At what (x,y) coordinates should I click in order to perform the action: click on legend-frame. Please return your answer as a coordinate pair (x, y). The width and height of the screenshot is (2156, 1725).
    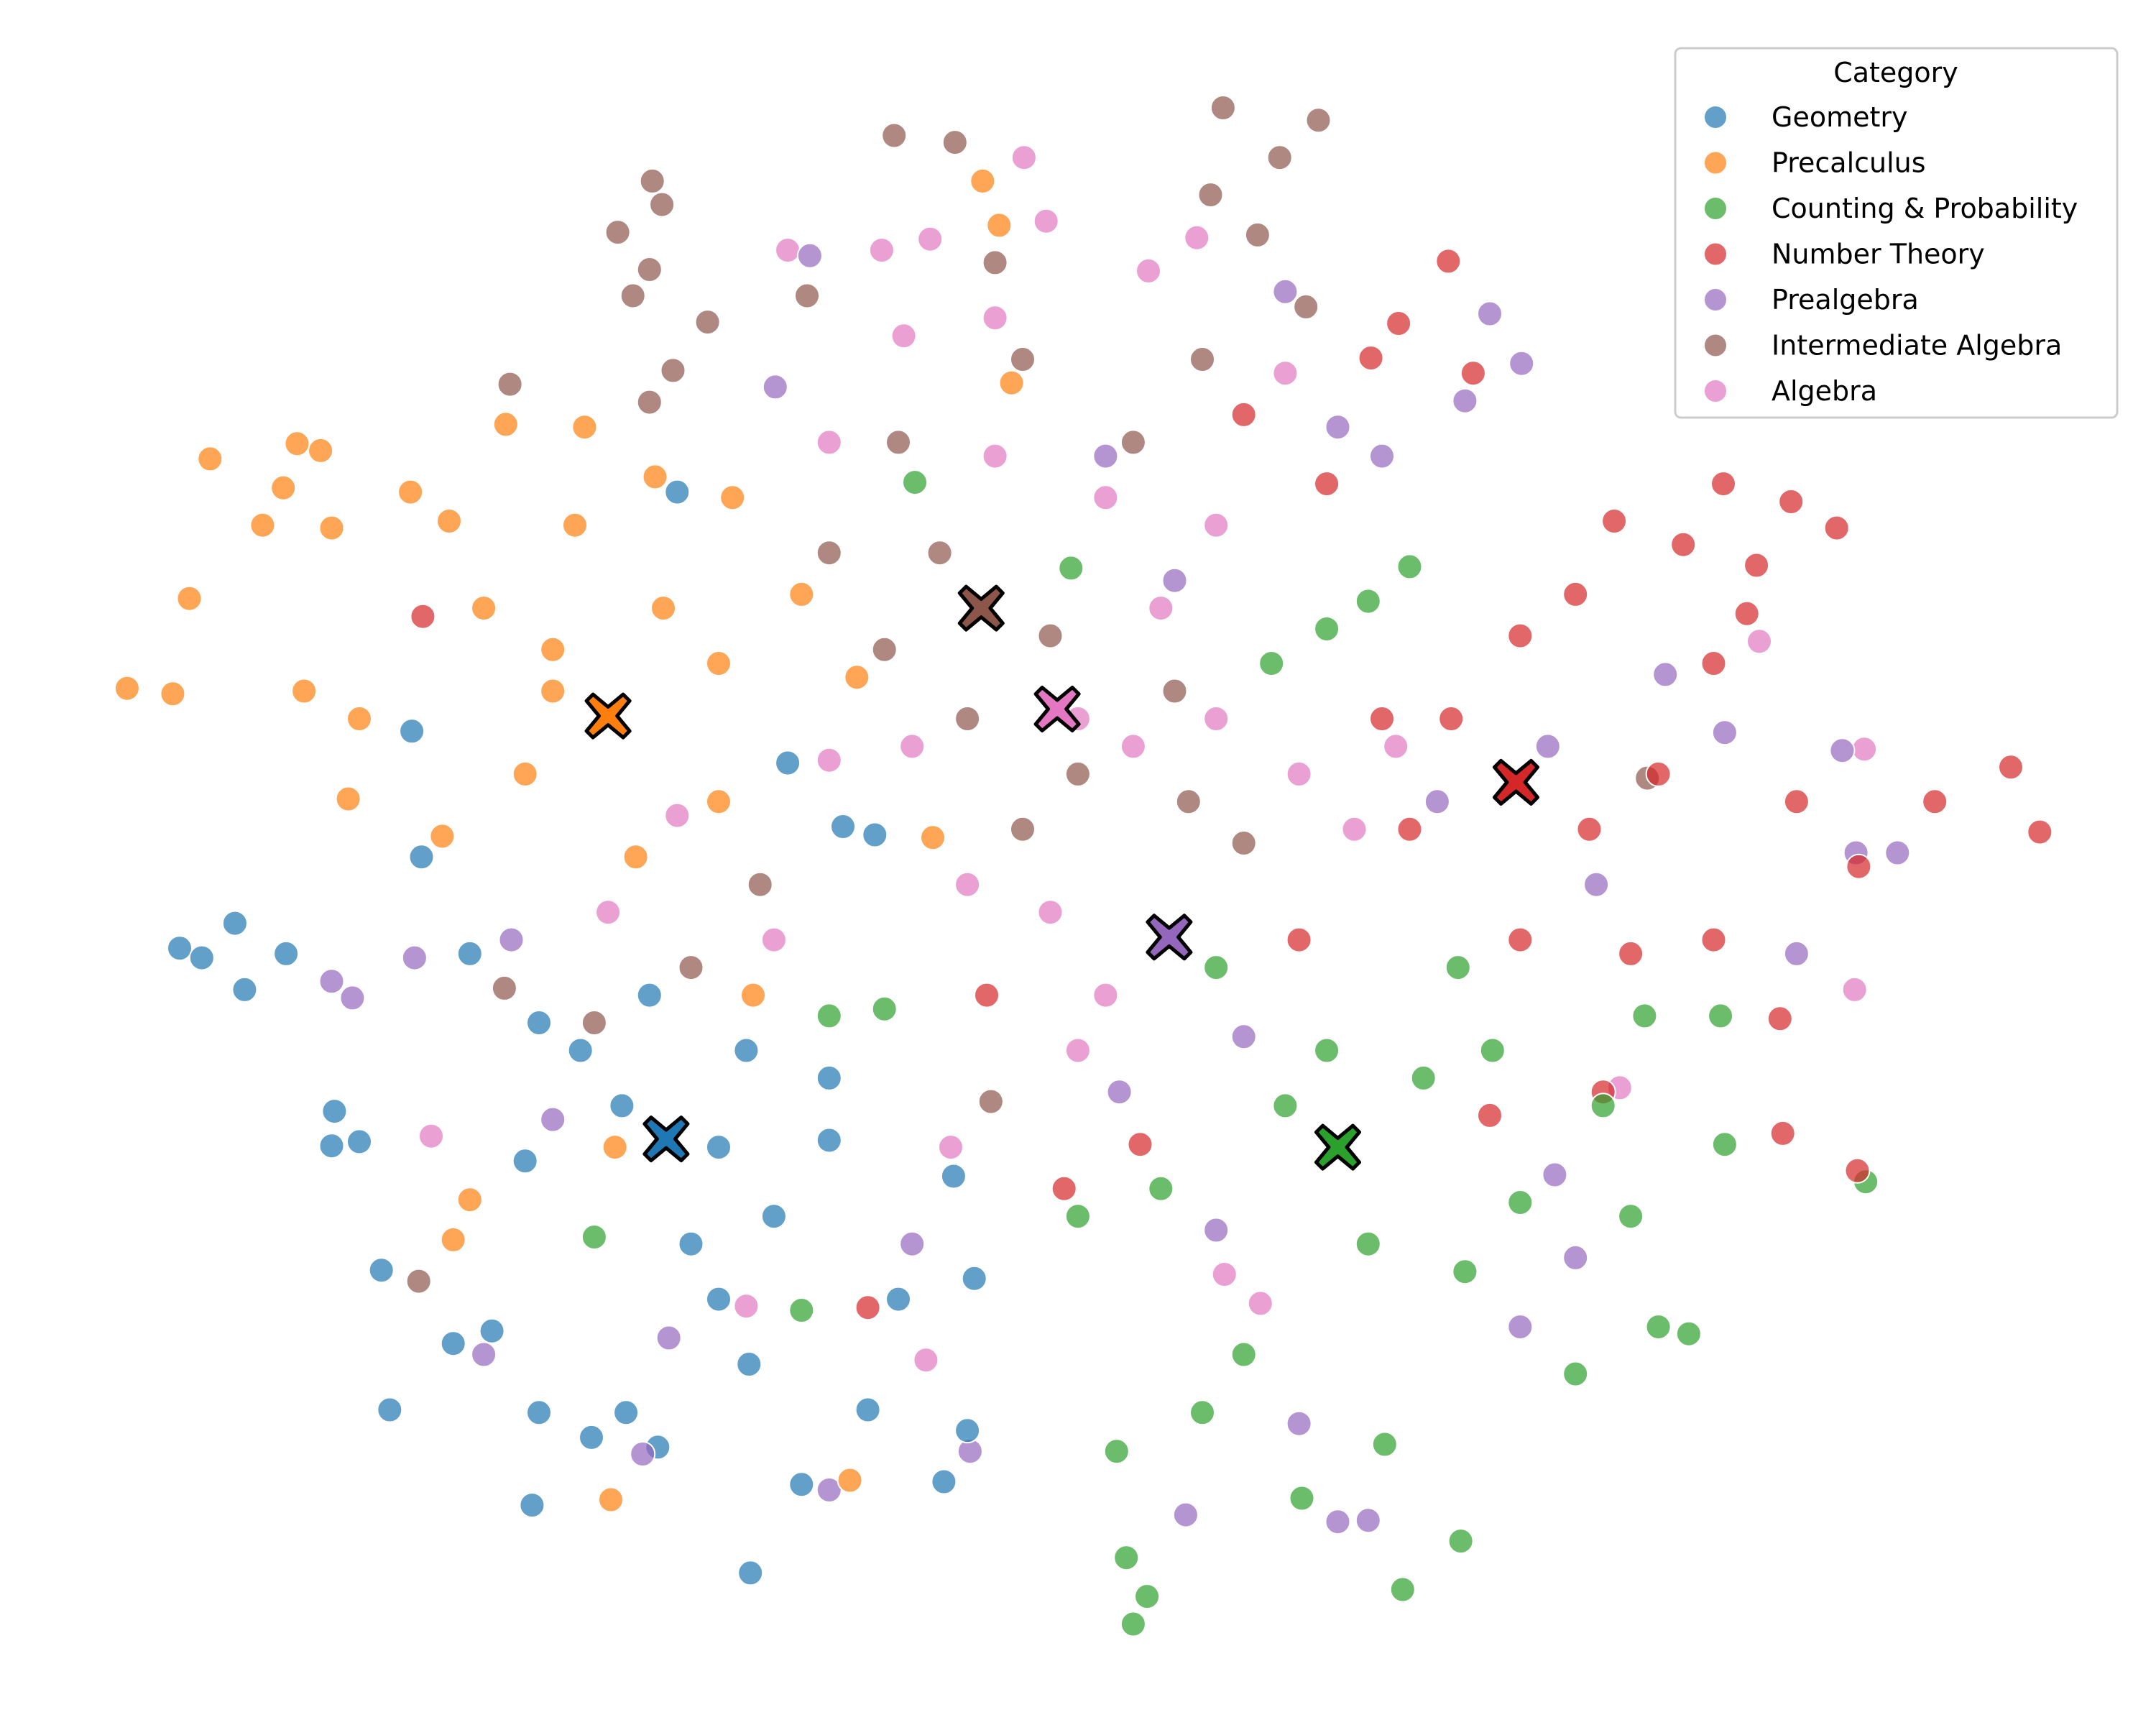
    Looking at the image, I should click on (1897, 233).